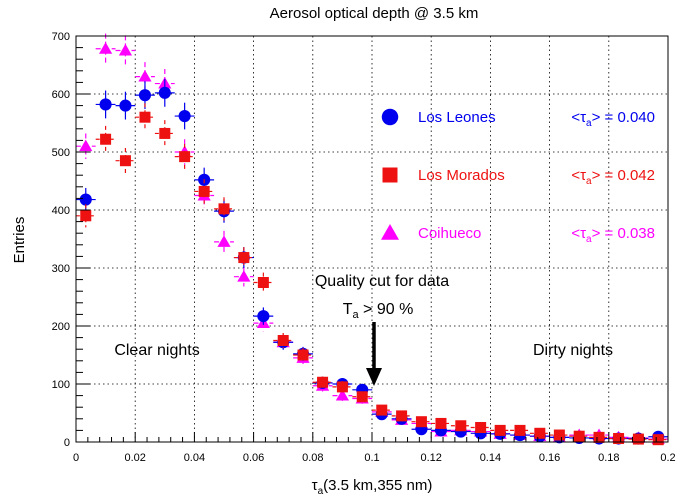 This screenshot has height=501, width=690. What do you see at coordinates (390, 232) in the screenshot?
I see `legend-marker-triangle` at bounding box center [390, 232].